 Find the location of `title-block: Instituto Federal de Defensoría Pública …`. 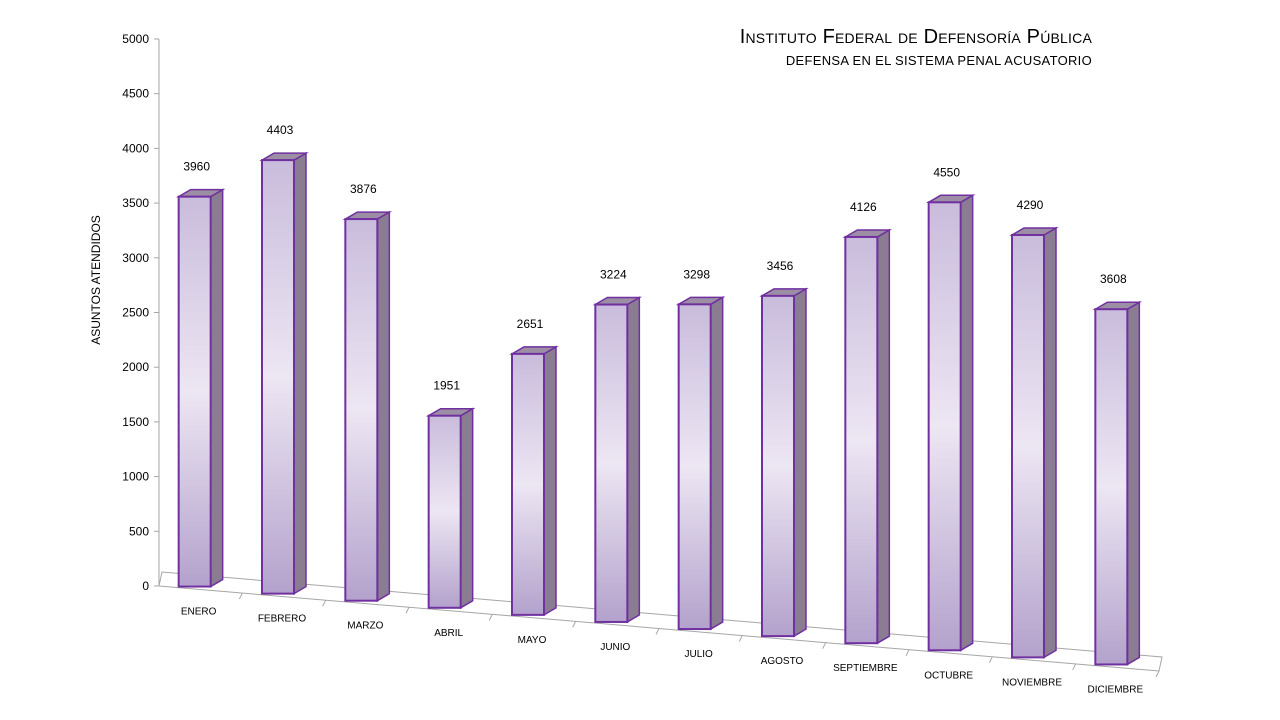

title-block: Instituto Federal de Defensoría Pública … is located at coordinates (916, 47).